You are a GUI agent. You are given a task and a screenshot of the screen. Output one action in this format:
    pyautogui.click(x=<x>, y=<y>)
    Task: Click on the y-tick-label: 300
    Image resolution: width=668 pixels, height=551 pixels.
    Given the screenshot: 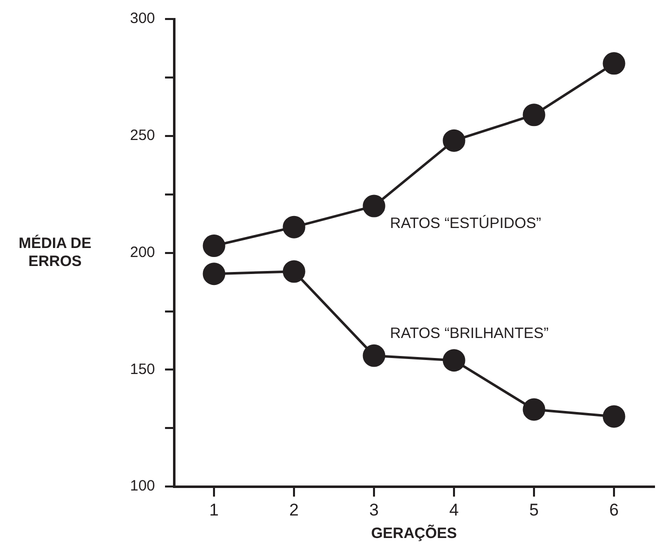 What is the action you would take?
    pyautogui.click(x=143, y=19)
    